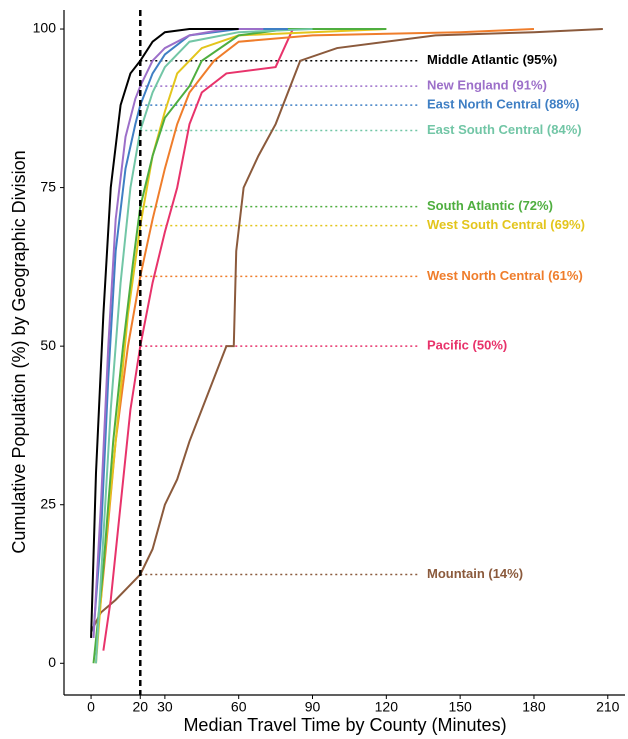 The height and width of the screenshot is (739, 628). What do you see at coordinates (504, 129) in the screenshot?
I see `series-label: East South Central (84%)` at bounding box center [504, 129].